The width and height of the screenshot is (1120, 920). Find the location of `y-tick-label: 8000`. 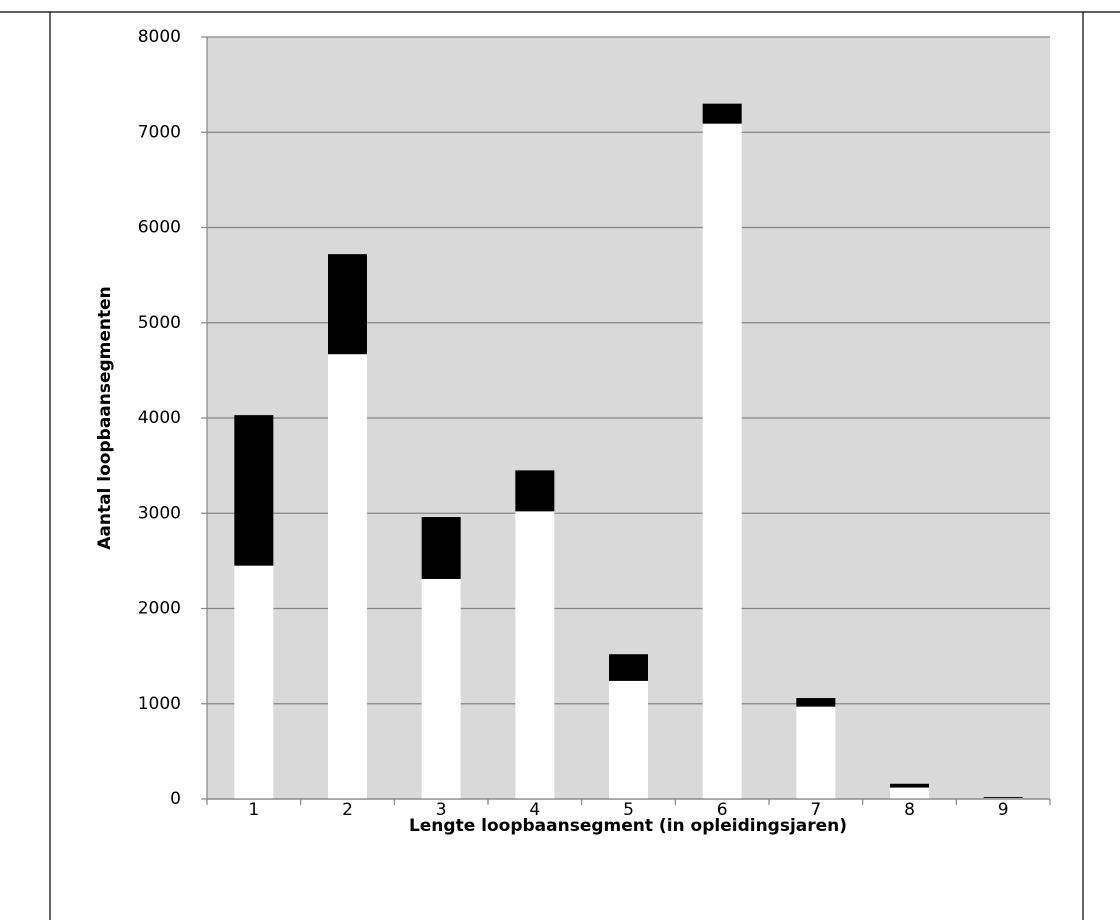

y-tick-label: 8000 is located at coordinates (159, 37).